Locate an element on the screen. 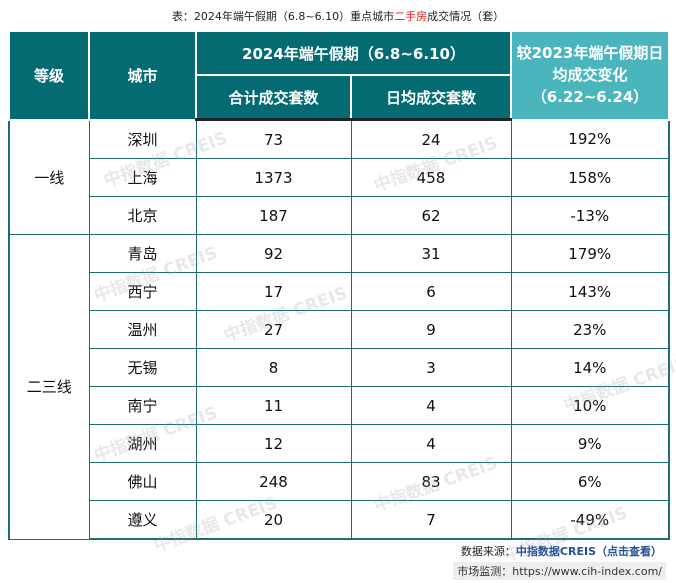  monitor-url: https://www.cih-index.com/ is located at coordinates (587, 571).